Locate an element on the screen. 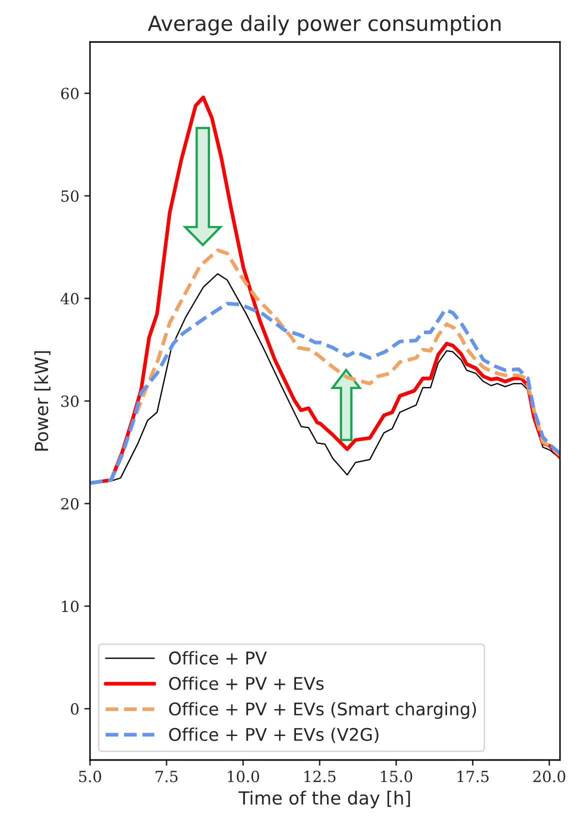 This screenshot has height=827, width=581. x-tick-label: 15.0 is located at coordinates (396, 776).